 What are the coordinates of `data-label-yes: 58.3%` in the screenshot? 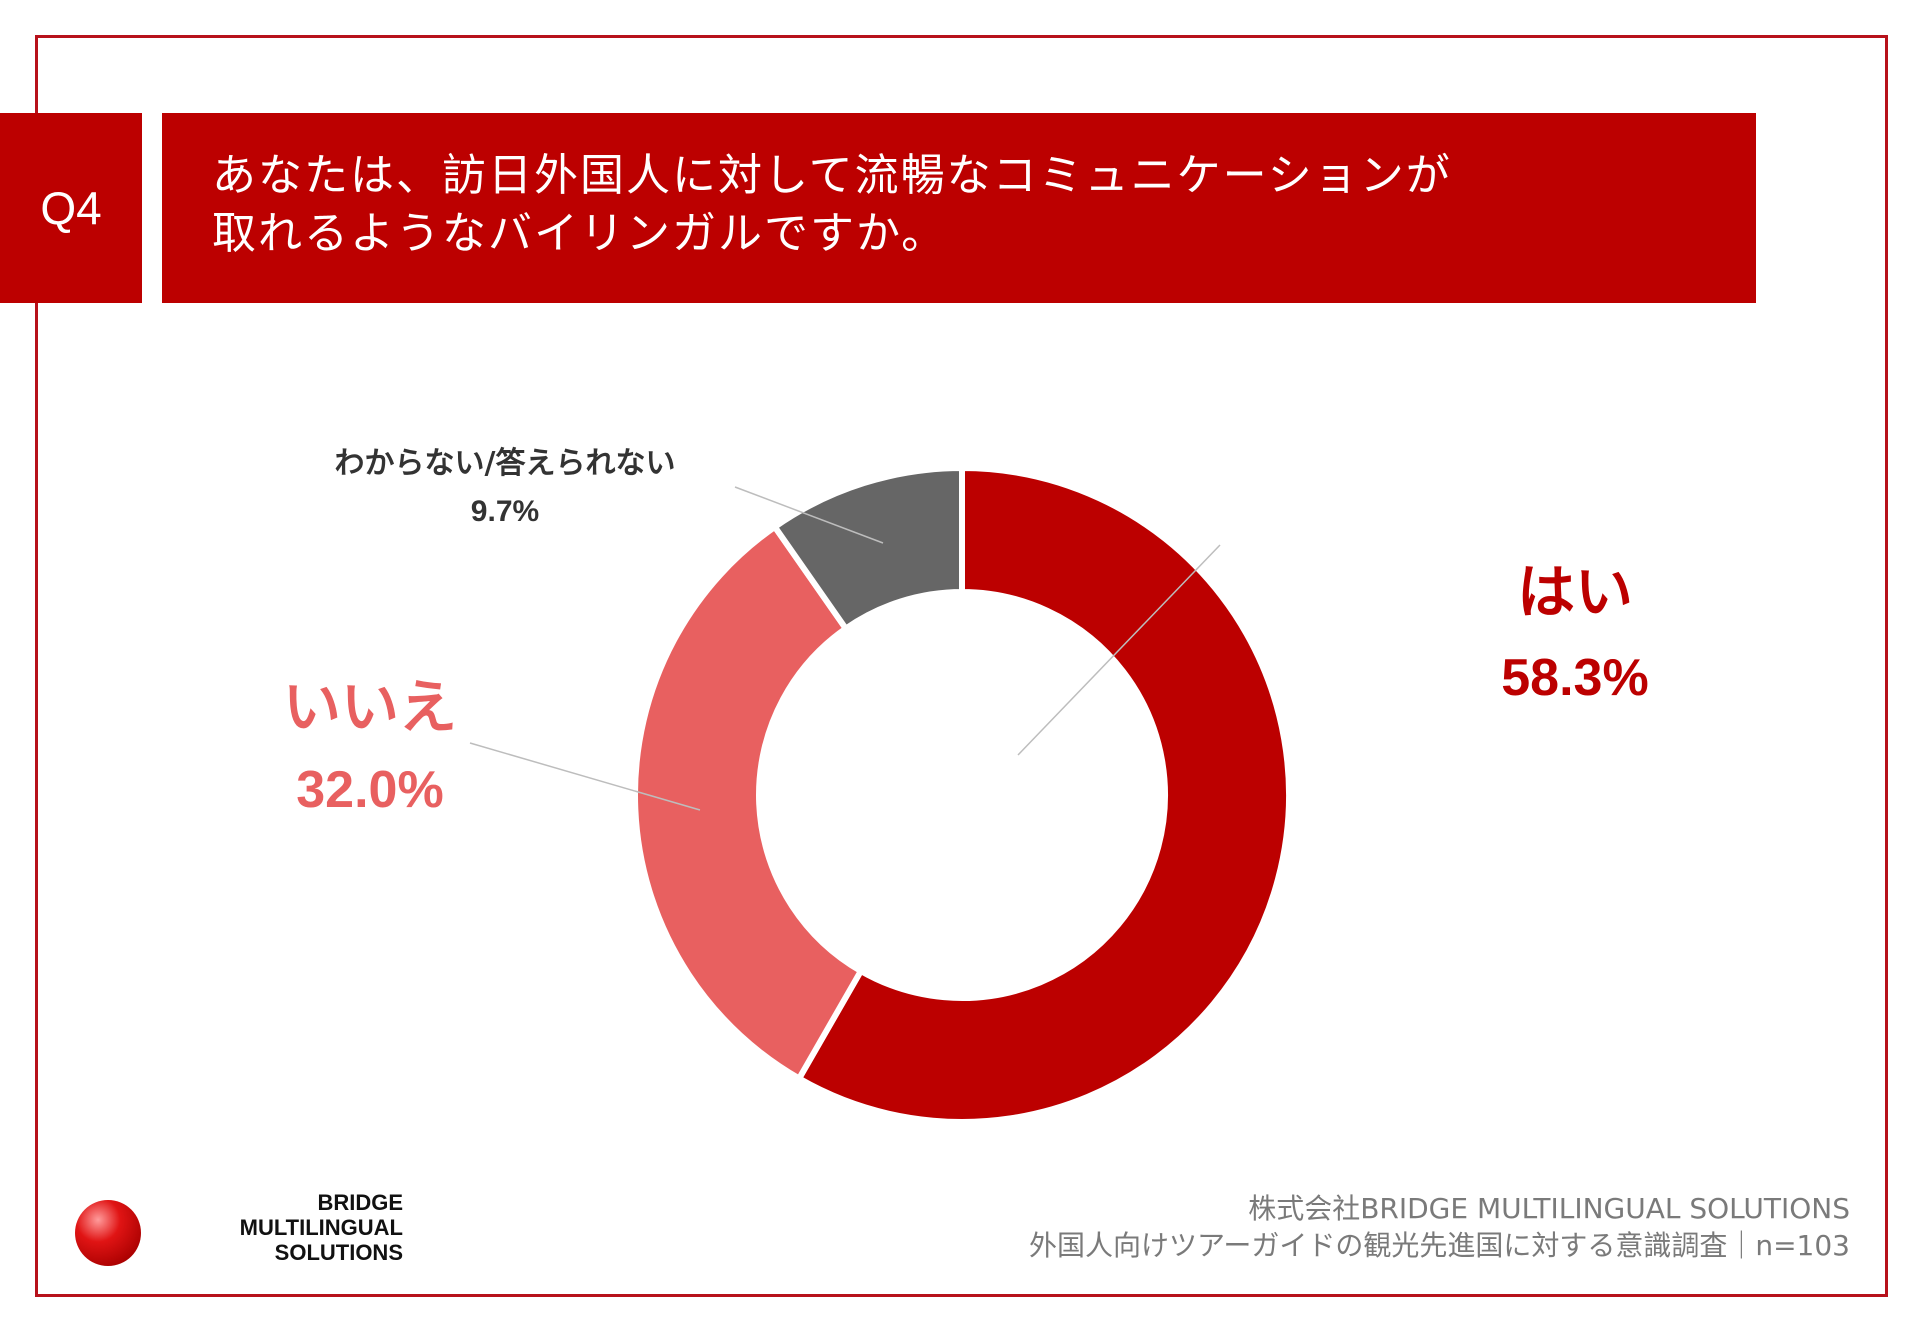 It's located at (1575, 678).